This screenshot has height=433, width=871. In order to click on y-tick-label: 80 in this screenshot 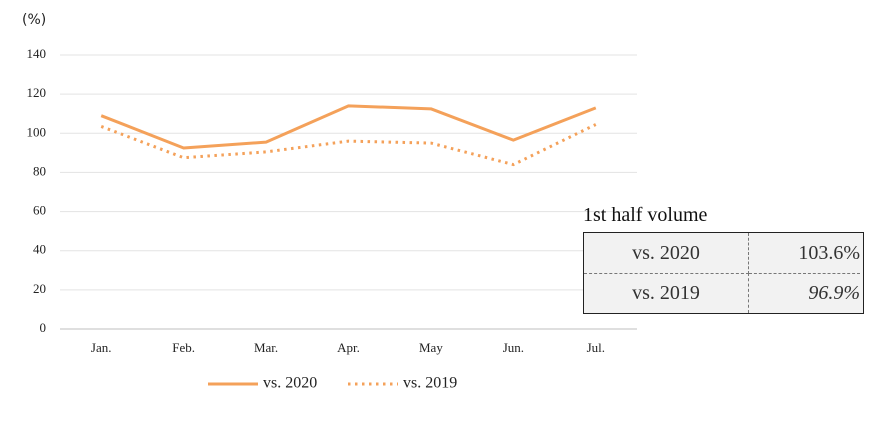, I will do `click(39, 170)`.